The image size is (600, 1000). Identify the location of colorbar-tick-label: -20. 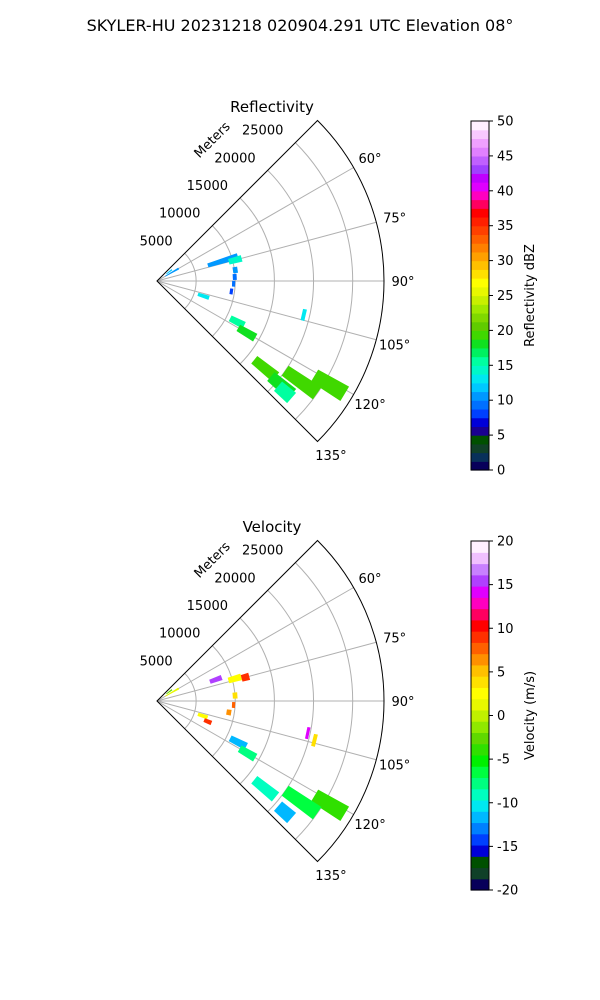
(507, 891).